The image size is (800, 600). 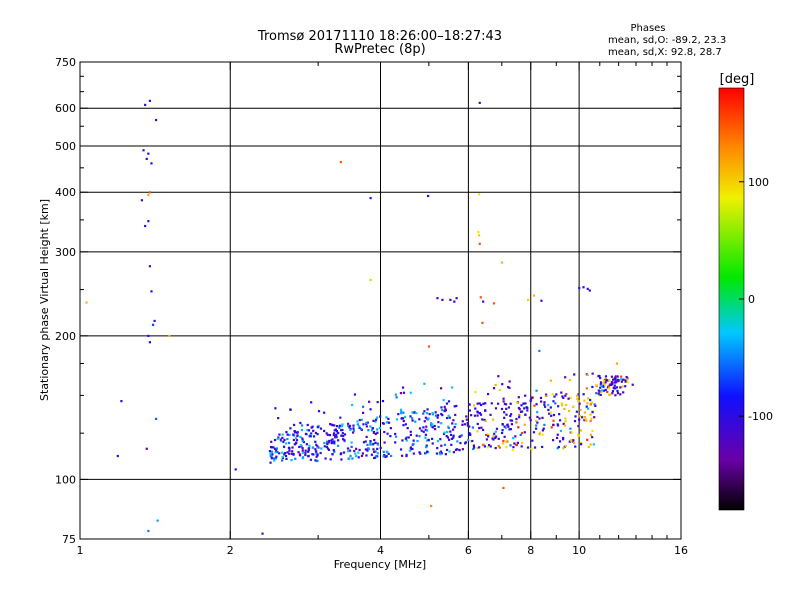 What do you see at coordinates (65, 336) in the screenshot?
I see `y-tick-label: 200` at bounding box center [65, 336].